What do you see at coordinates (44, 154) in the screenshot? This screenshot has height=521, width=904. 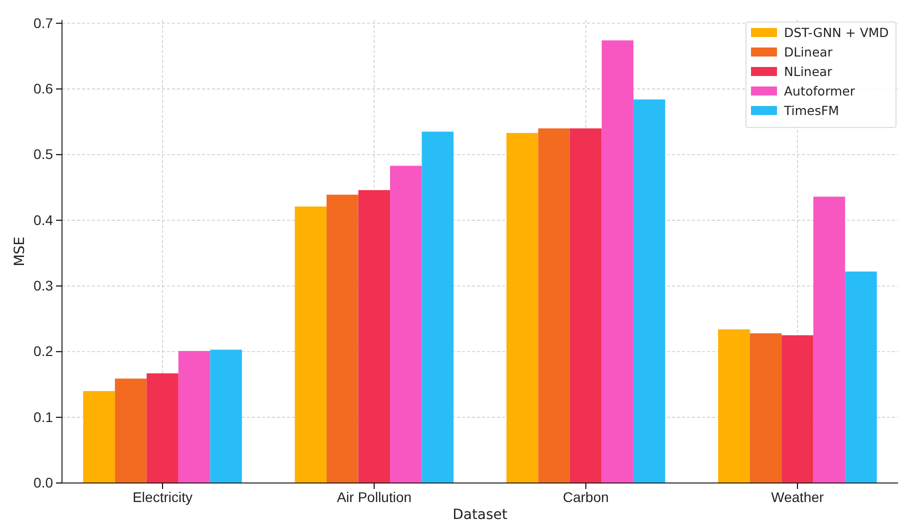 I see `y-tick-label: 0.5` at bounding box center [44, 154].